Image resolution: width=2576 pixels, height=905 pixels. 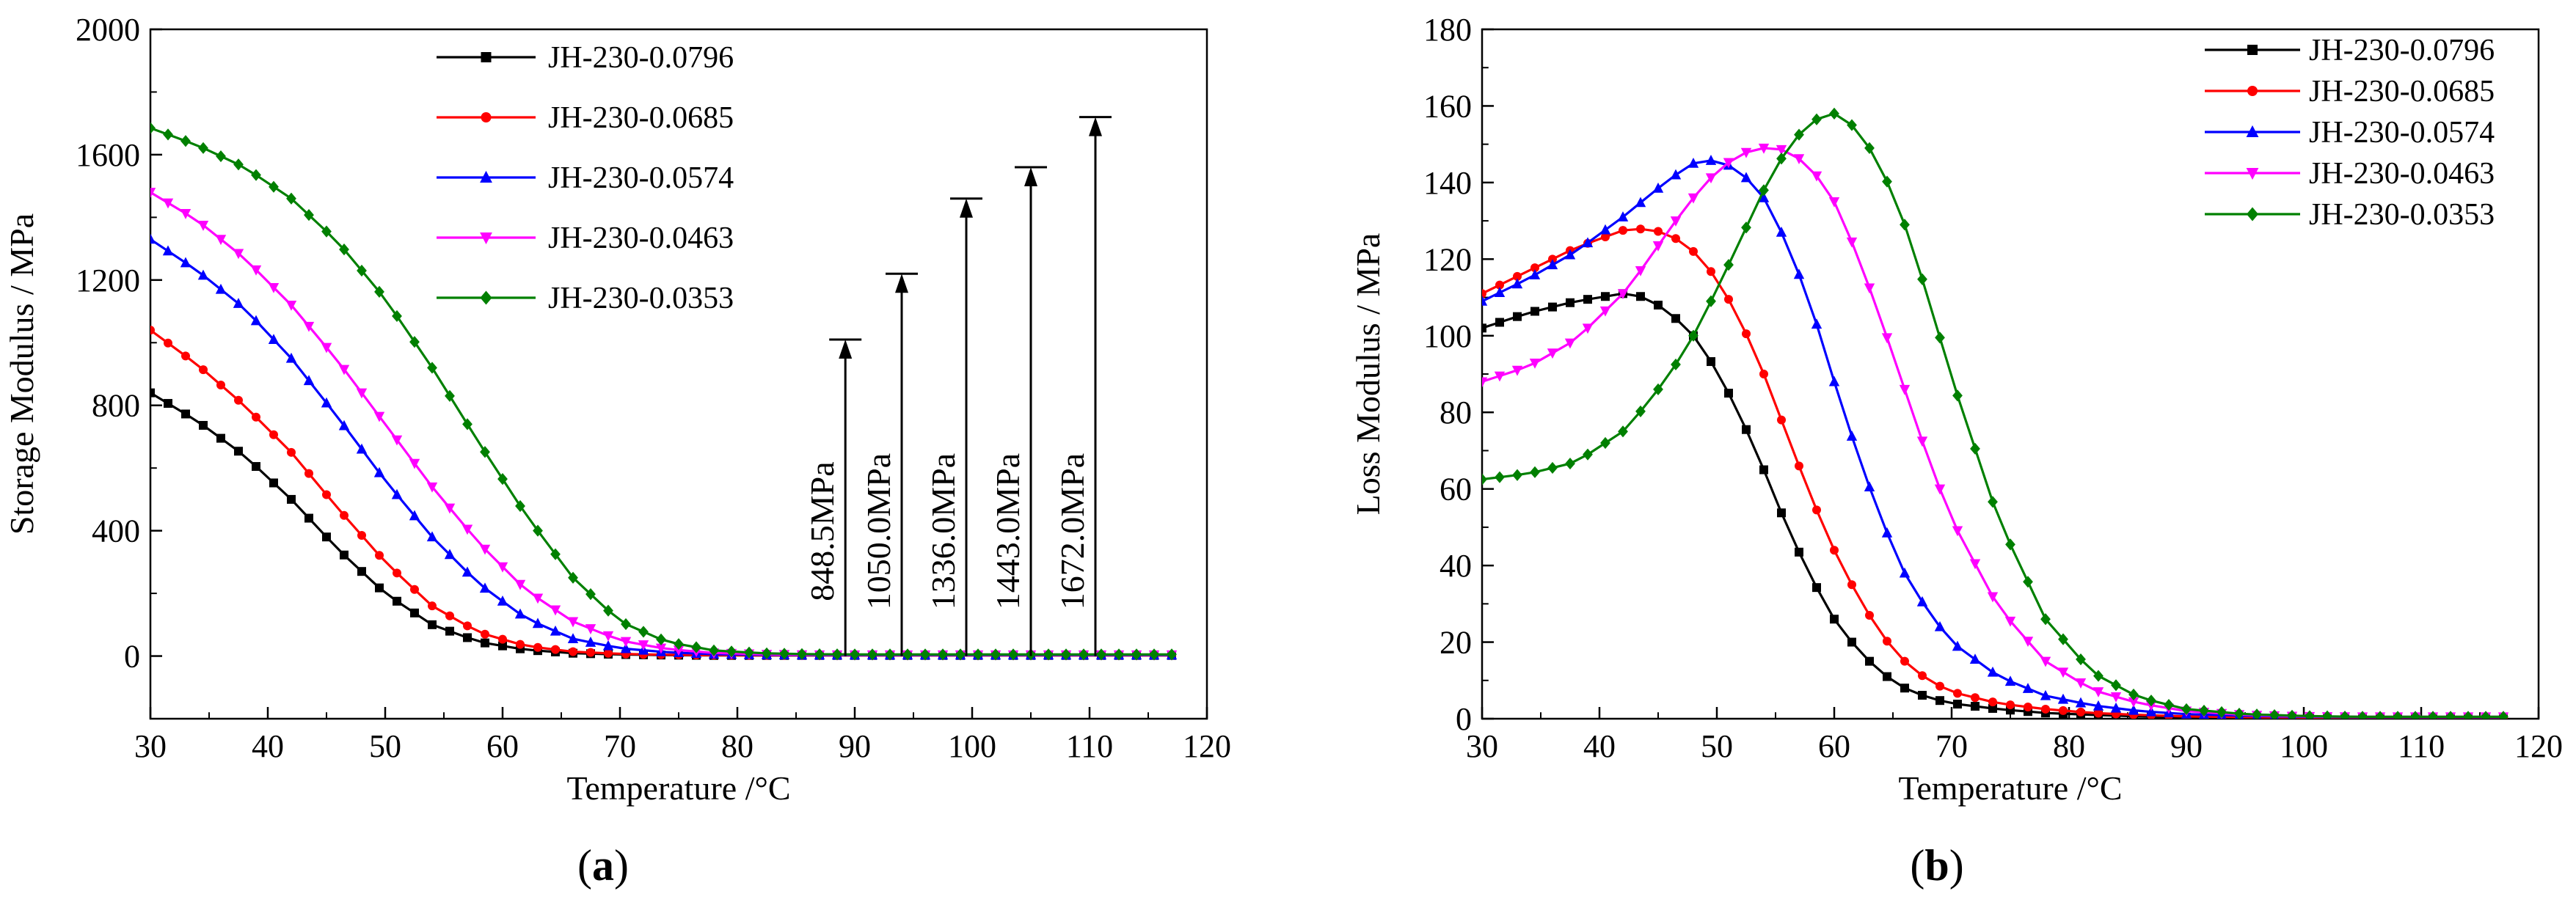 What do you see at coordinates (622, 865) in the screenshot?
I see `panel-label-close: )` at bounding box center [622, 865].